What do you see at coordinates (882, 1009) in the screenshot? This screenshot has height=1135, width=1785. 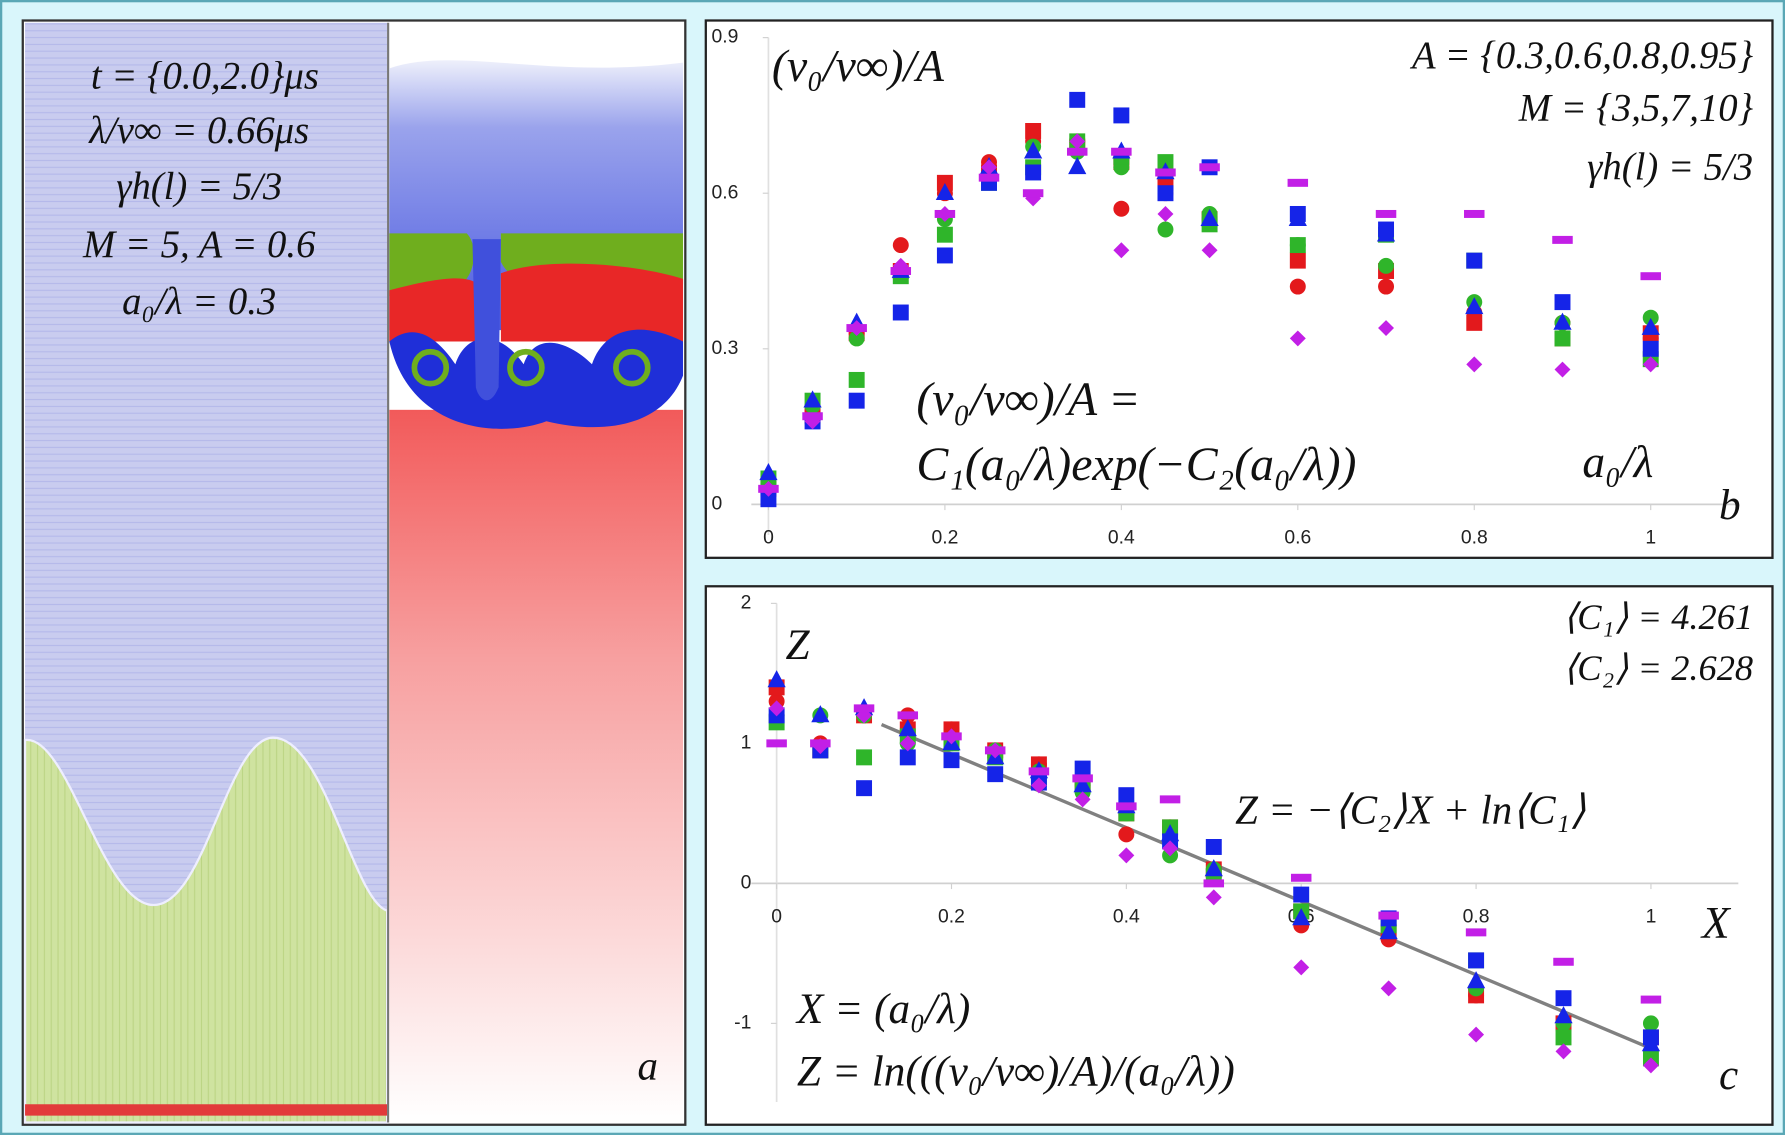 I see `annotation: X = (a₀/λ)` at bounding box center [882, 1009].